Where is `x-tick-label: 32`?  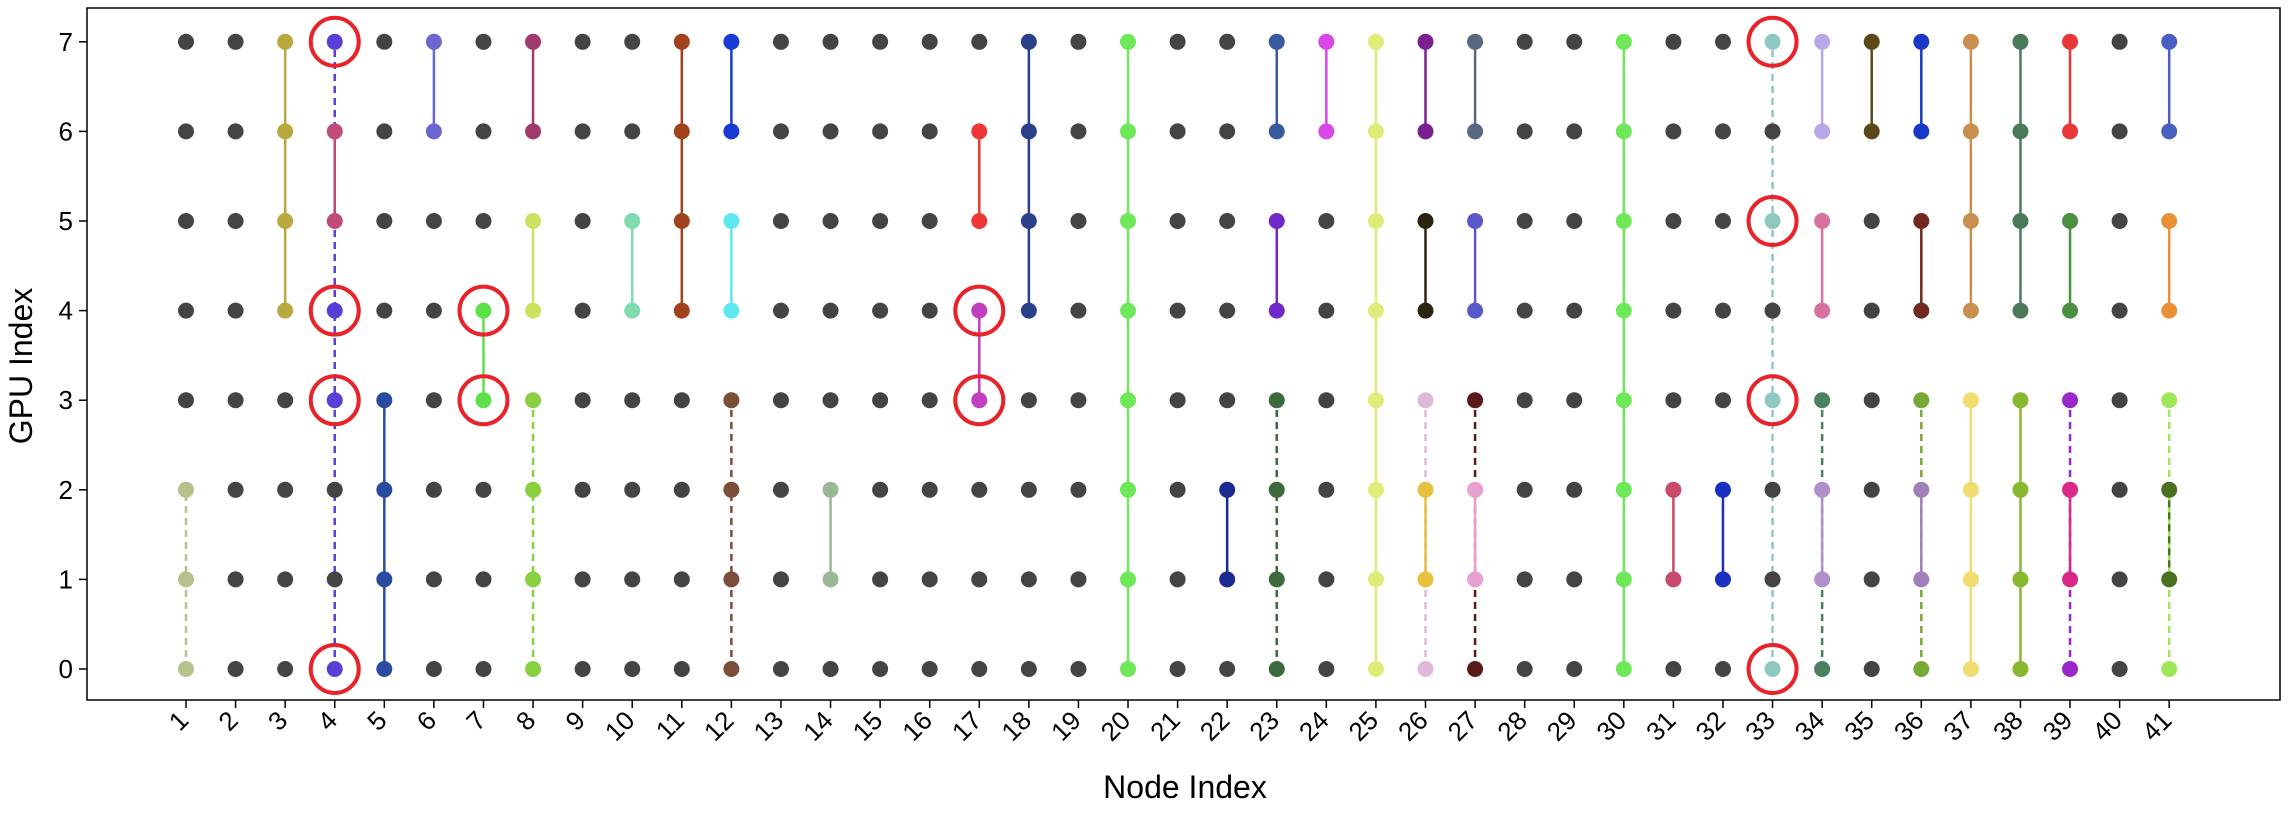
x-tick-label: 32 is located at coordinates (1711, 726).